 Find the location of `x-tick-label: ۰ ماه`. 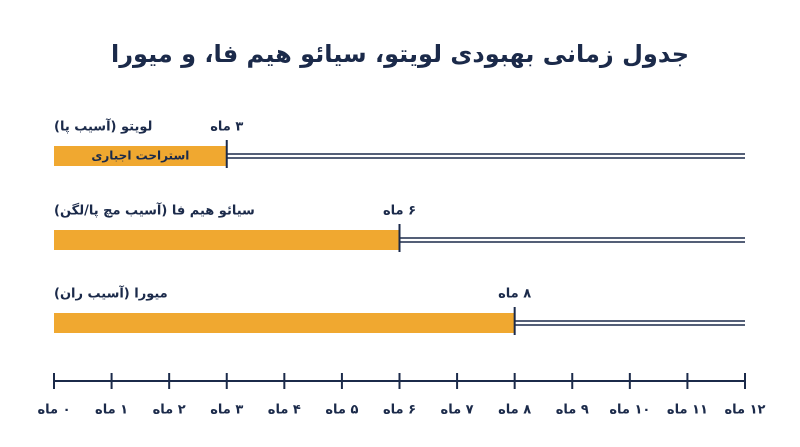

x-tick-label: ۰ ماه is located at coordinates (53, 410).